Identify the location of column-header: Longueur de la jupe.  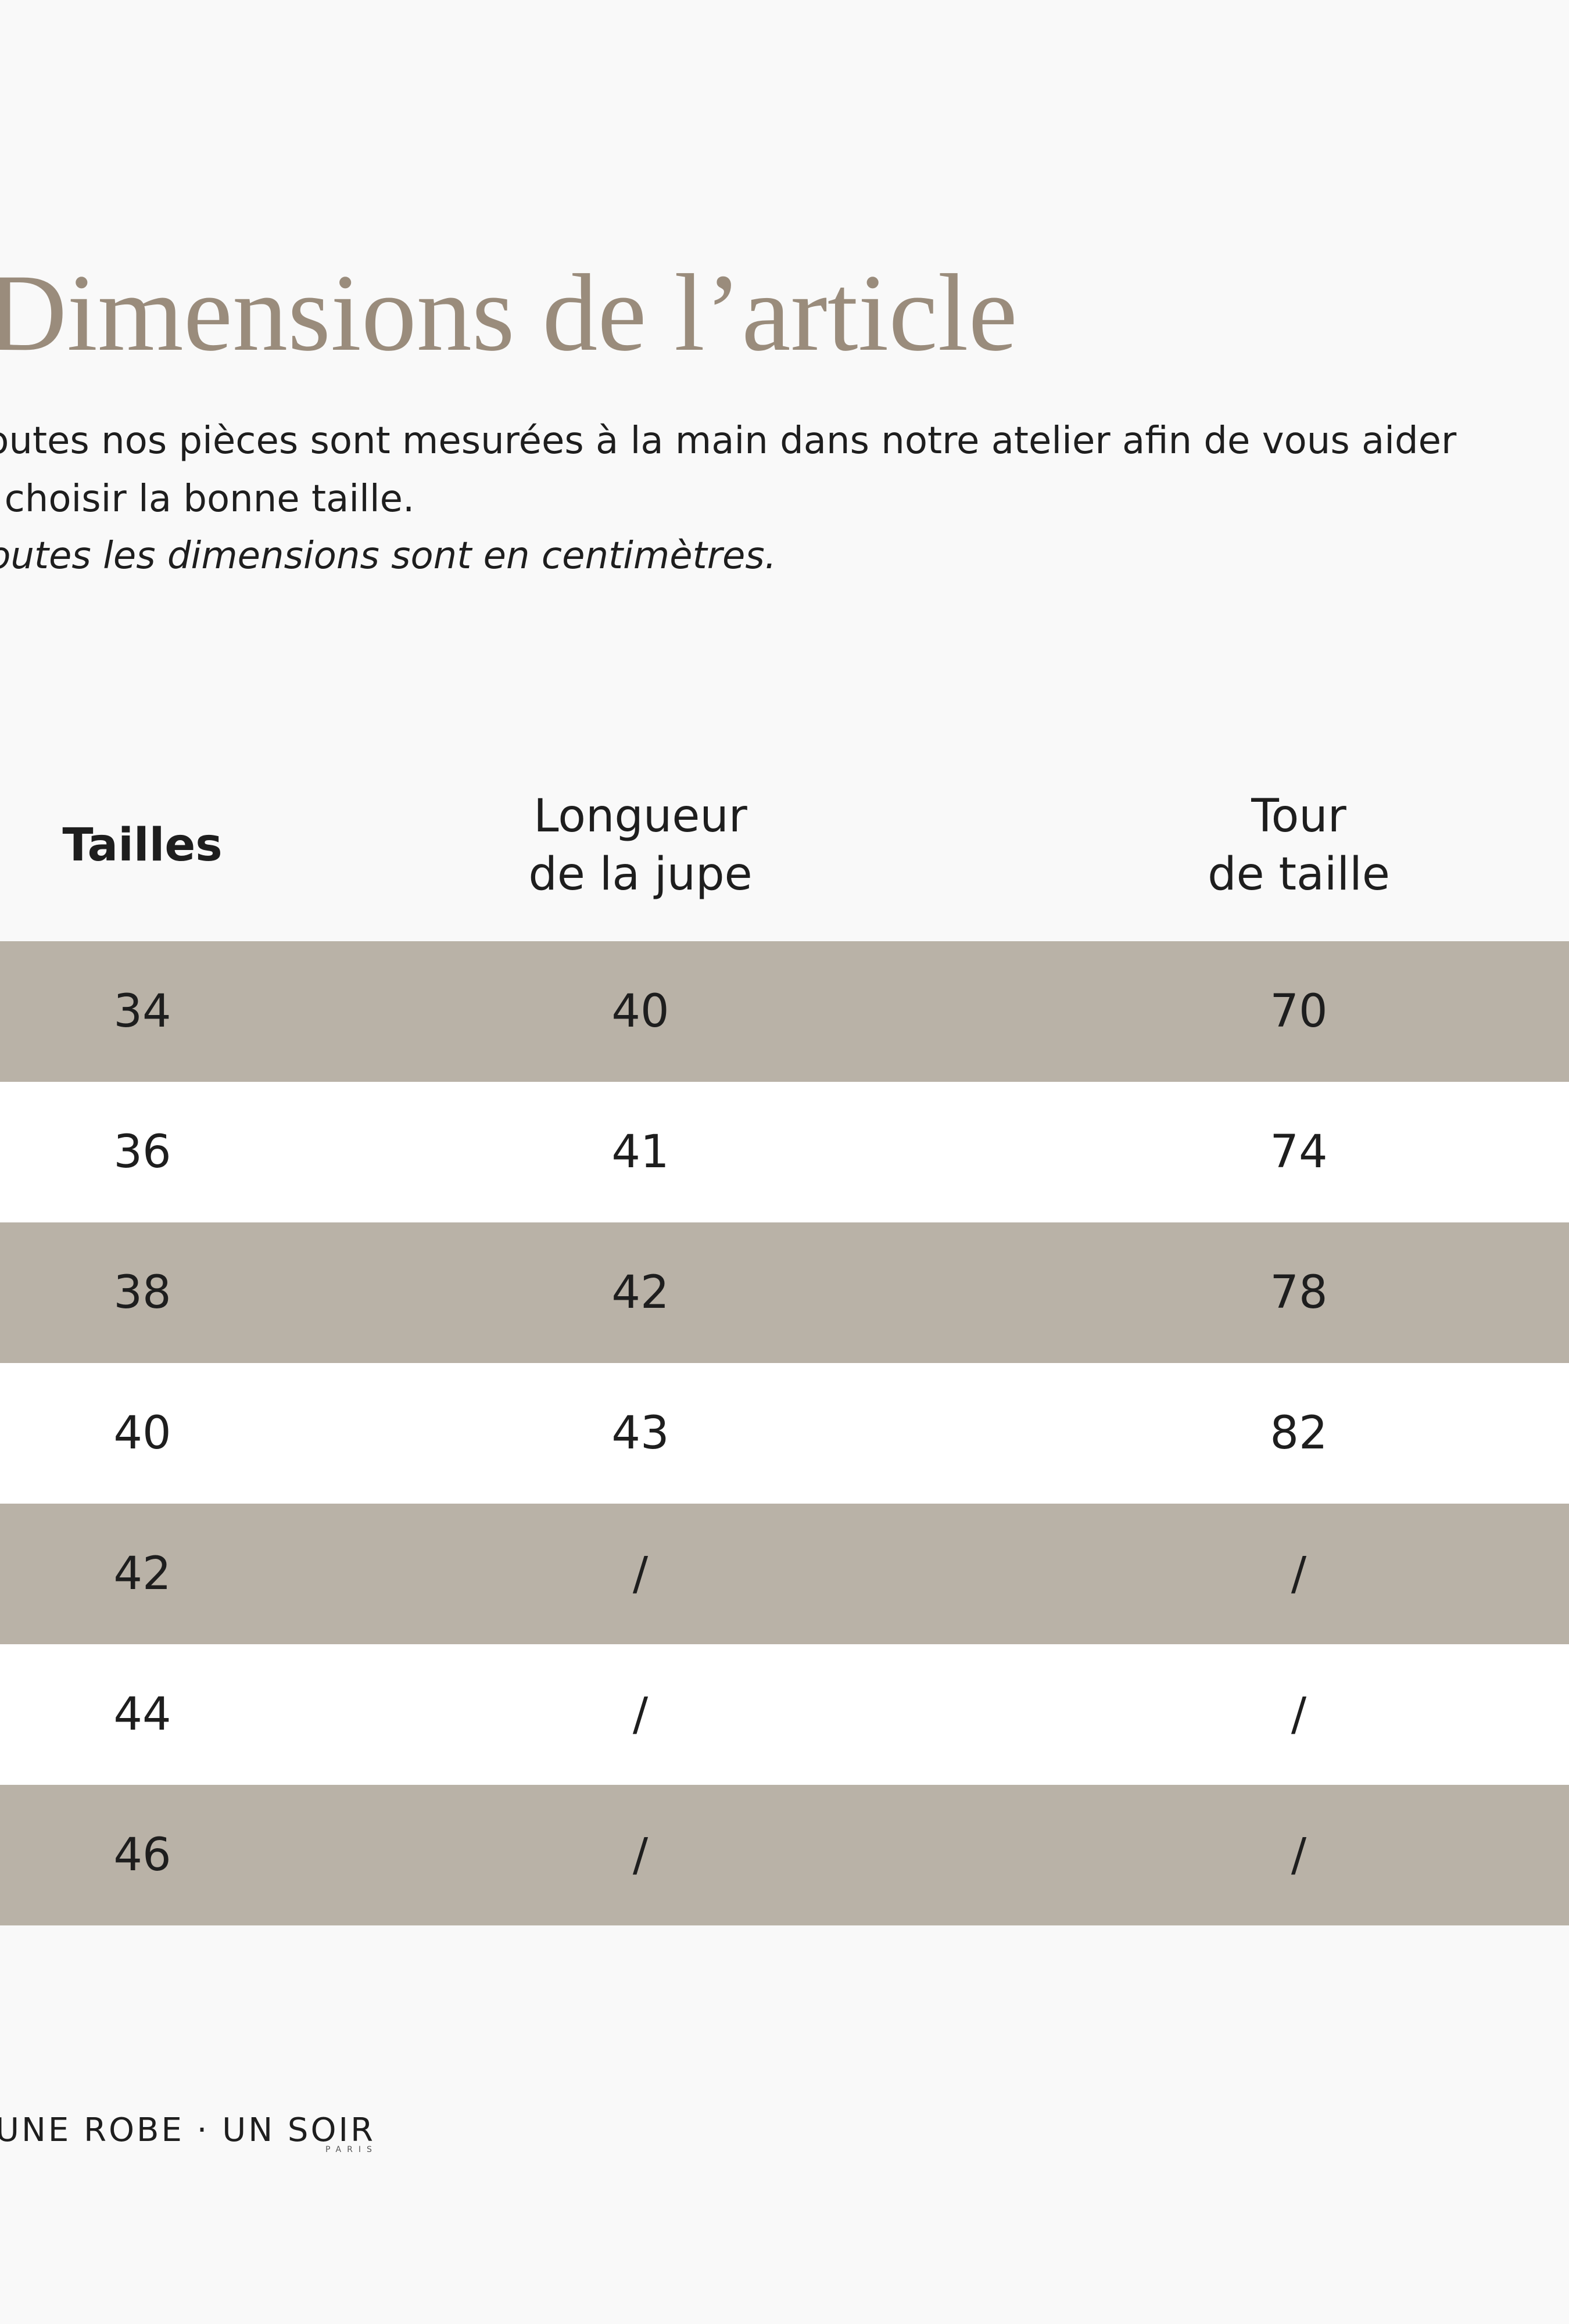
(640, 845).